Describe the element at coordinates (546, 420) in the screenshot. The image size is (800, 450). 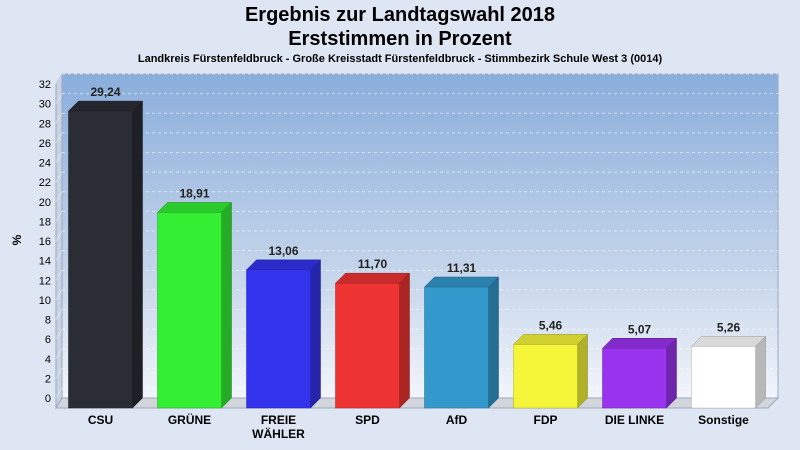
I see `x-tick-label: FDP` at that location.